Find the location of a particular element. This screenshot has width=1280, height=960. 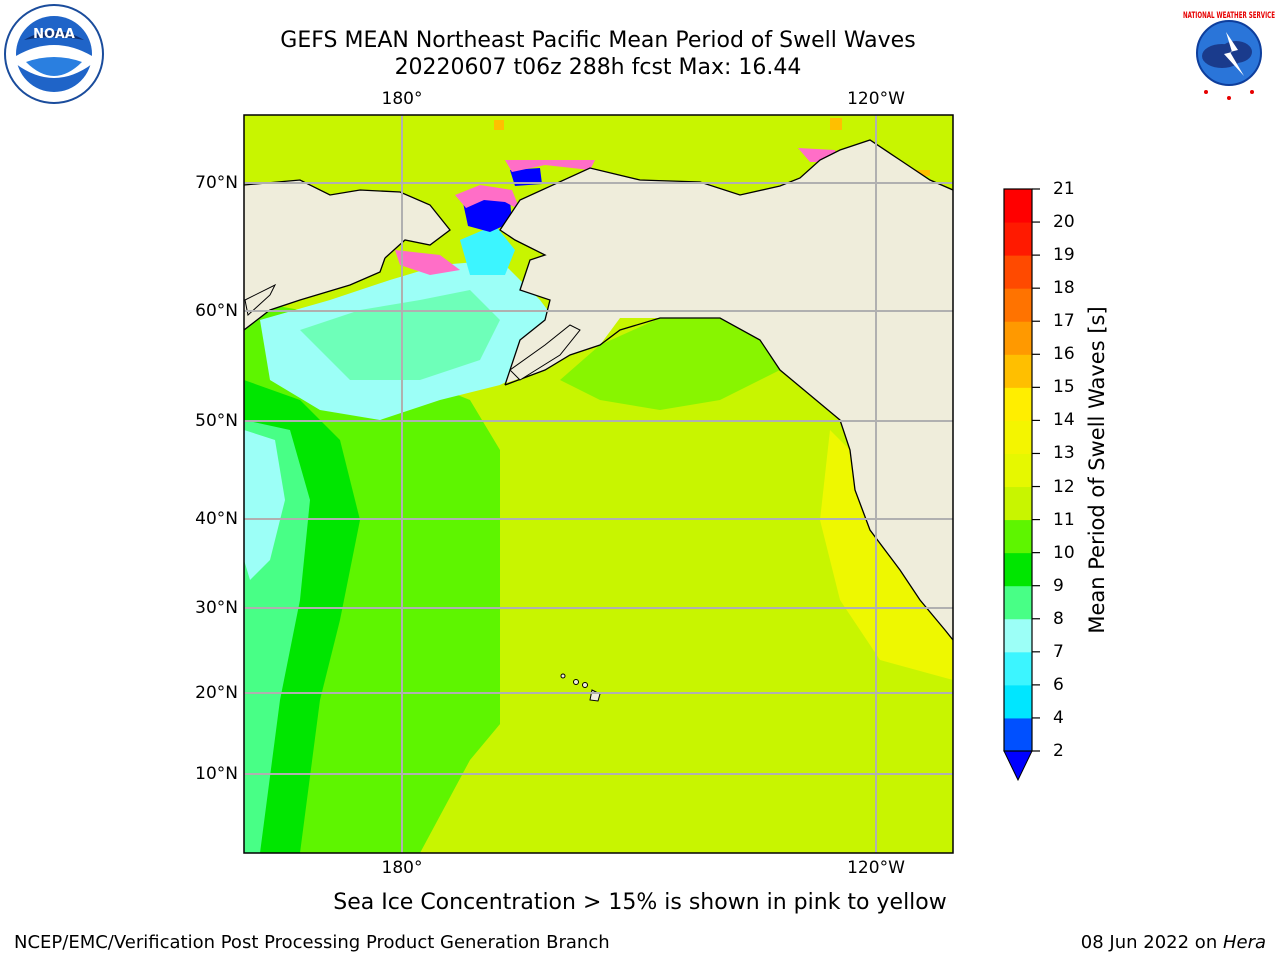

land-siberia is located at coordinates (347, 255).